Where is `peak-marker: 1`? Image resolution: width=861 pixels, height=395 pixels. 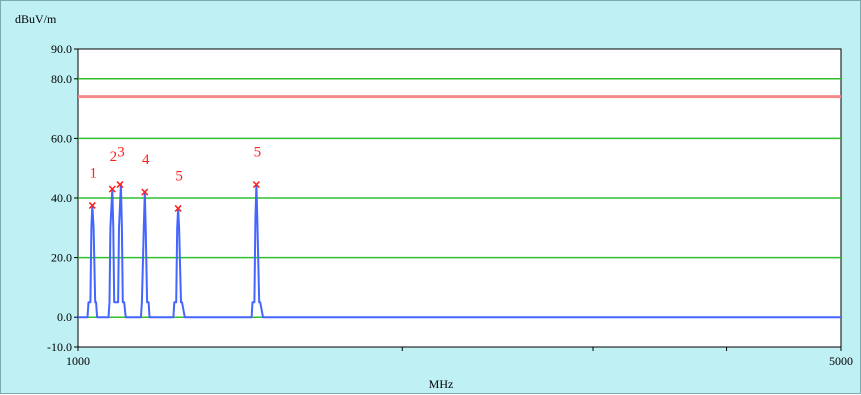 peak-marker: 1 is located at coordinates (93, 187).